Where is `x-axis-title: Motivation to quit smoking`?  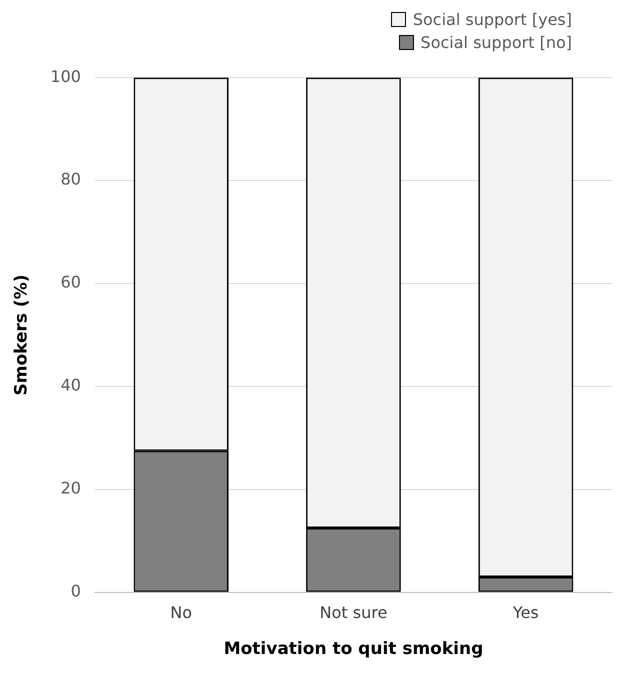
x-axis-title: Motivation to quit smoking is located at coordinates (354, 649).